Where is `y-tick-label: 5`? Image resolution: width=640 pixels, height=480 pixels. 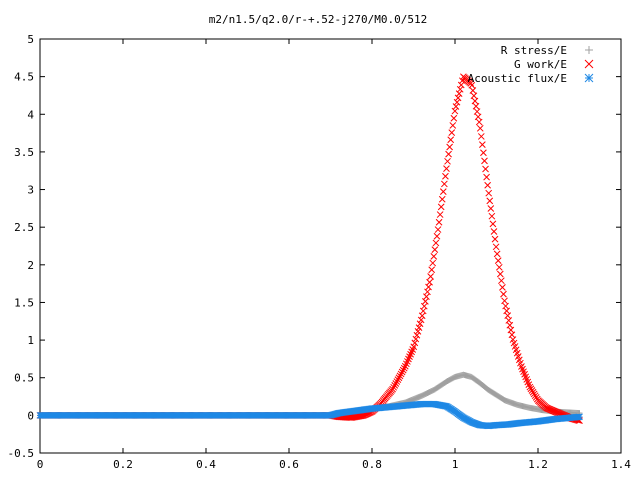
y-tick-label: 5 is located at coordinates (30, 39).